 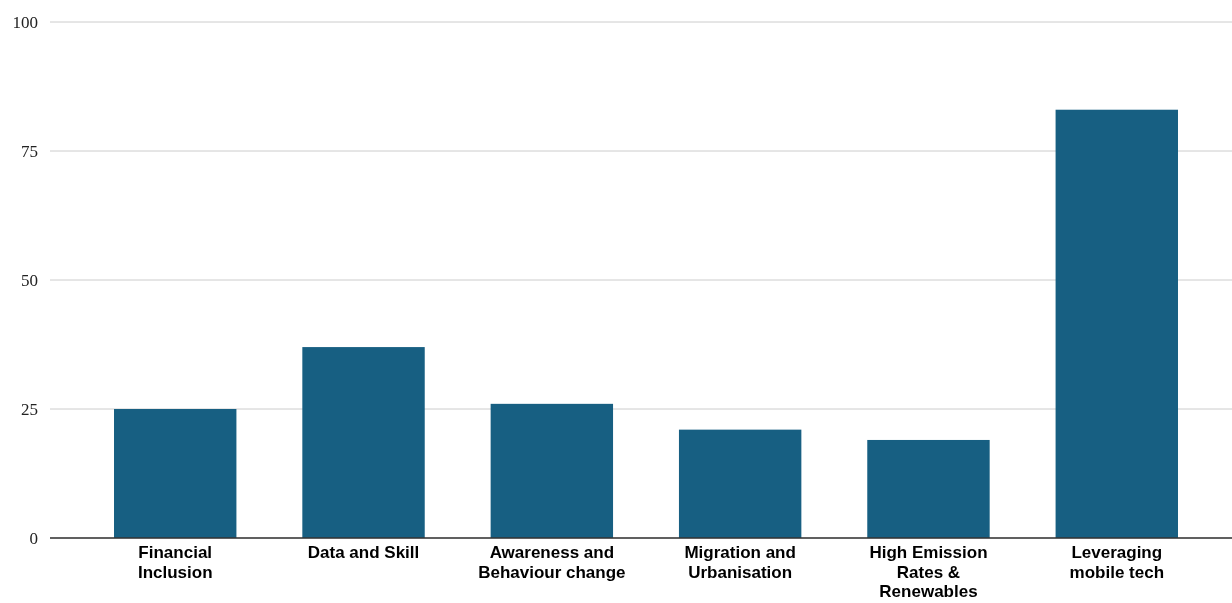 What do you see at coordinates (1117, 562) in the screenshot?
I see `x-tick-label: Leveraging mobile tech` at bounding box center [1117, 562].